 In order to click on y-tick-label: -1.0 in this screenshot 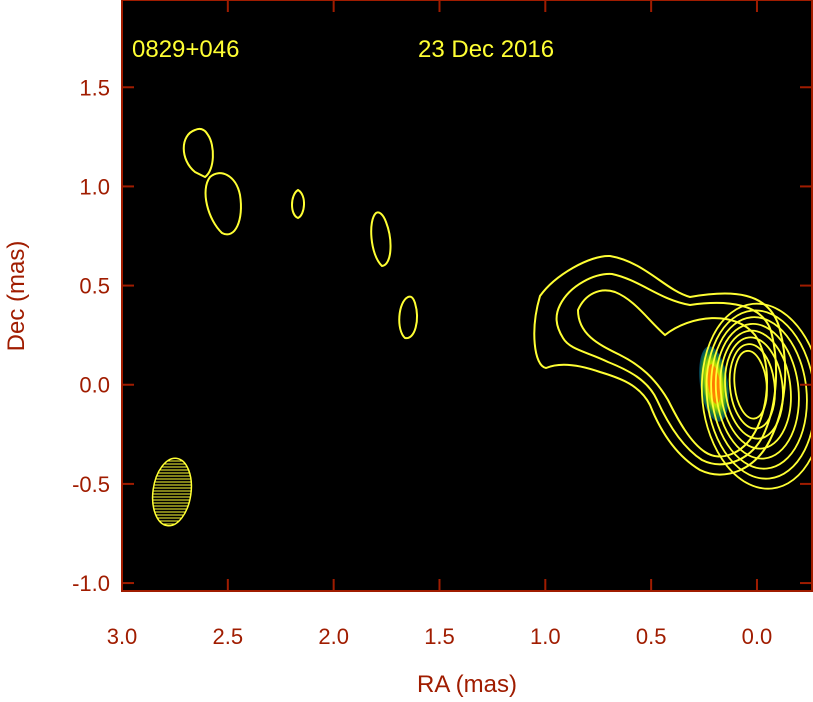, I will do `click(91, 583)`.